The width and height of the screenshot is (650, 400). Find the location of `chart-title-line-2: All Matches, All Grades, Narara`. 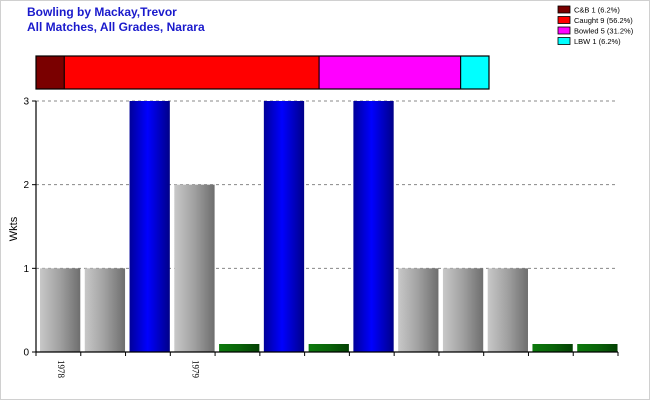

chart-title-line-2: All Matches, All Grades, Narara is located at coordinates (116, 27).